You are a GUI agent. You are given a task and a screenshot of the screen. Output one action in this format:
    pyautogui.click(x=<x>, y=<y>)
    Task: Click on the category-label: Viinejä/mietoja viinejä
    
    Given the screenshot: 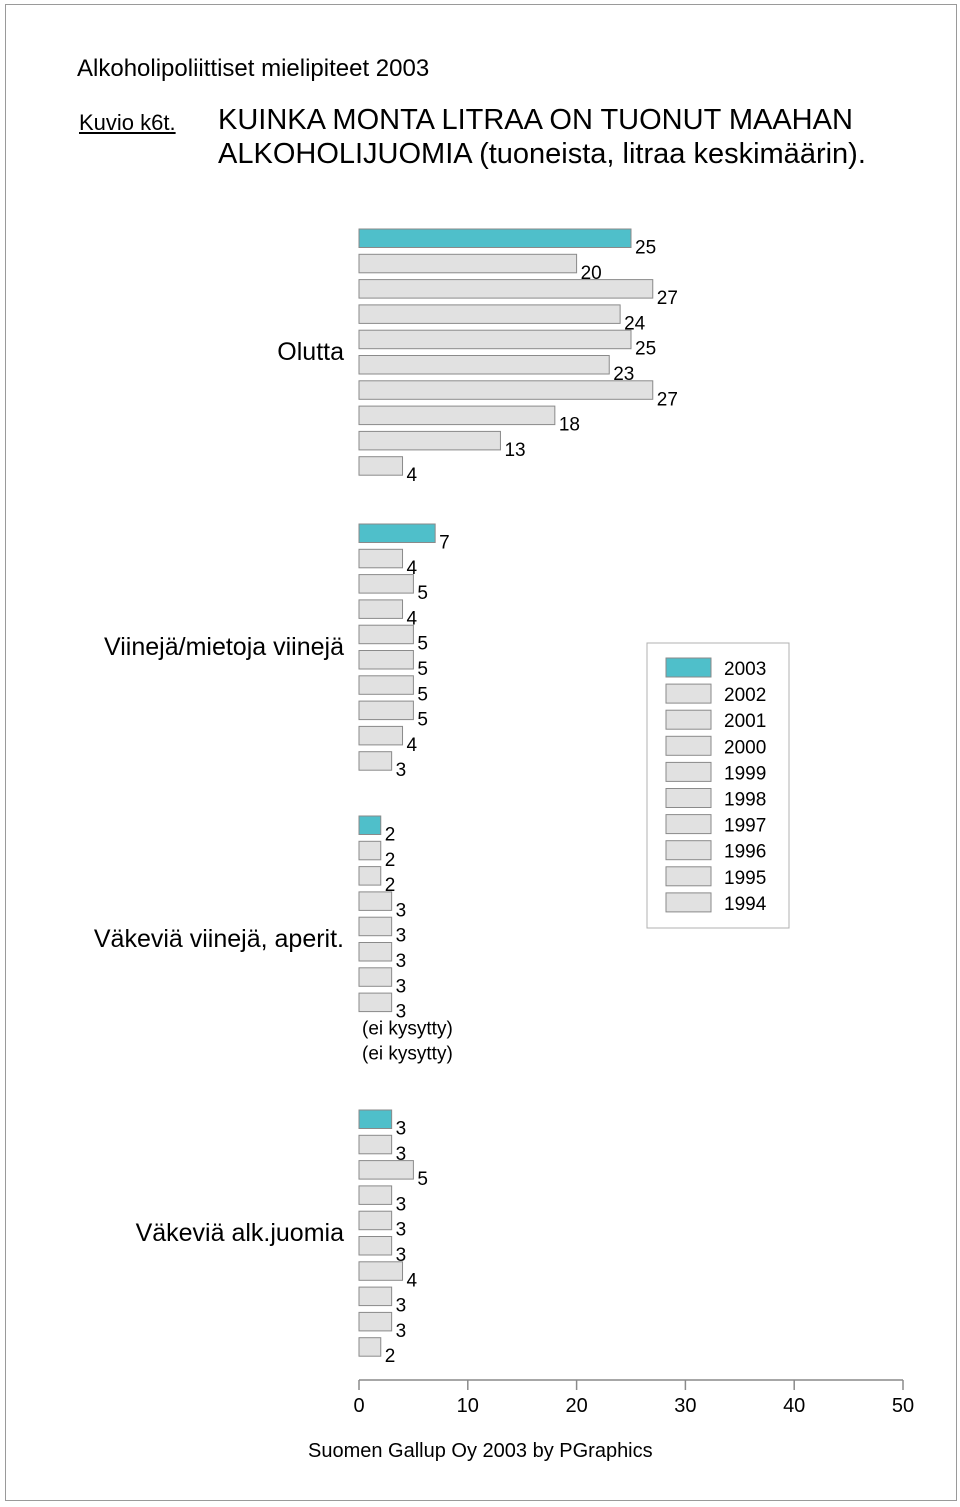 What is the action you would take?
    pyautogui.click(x=224, y=647)
    